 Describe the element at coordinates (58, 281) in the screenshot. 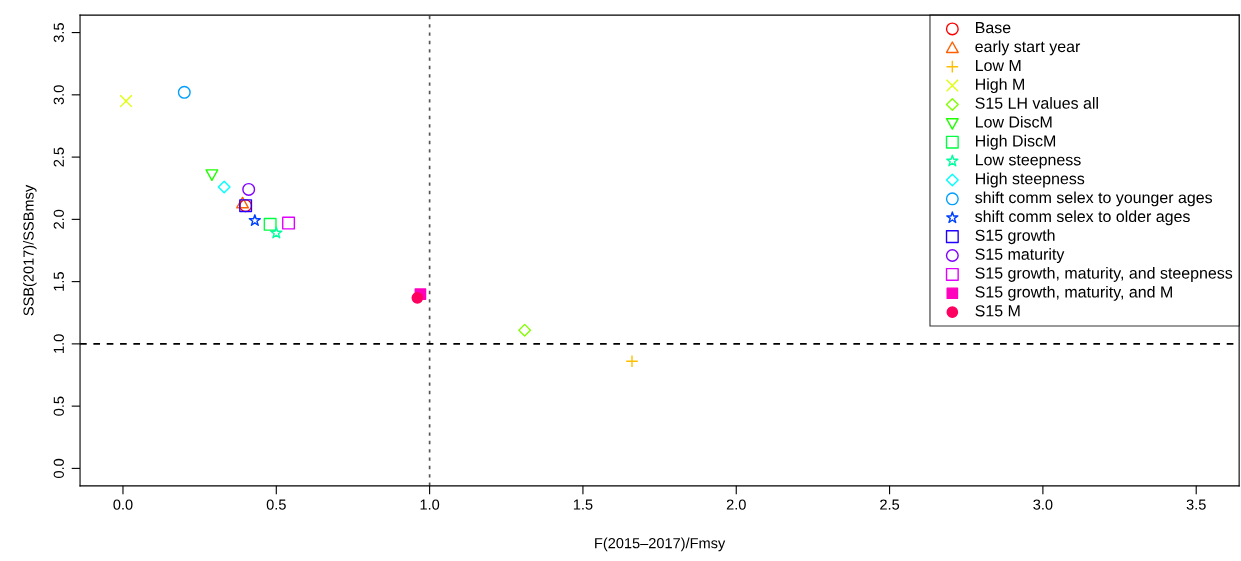

I see `y-tick-label: 1.5` at that location.